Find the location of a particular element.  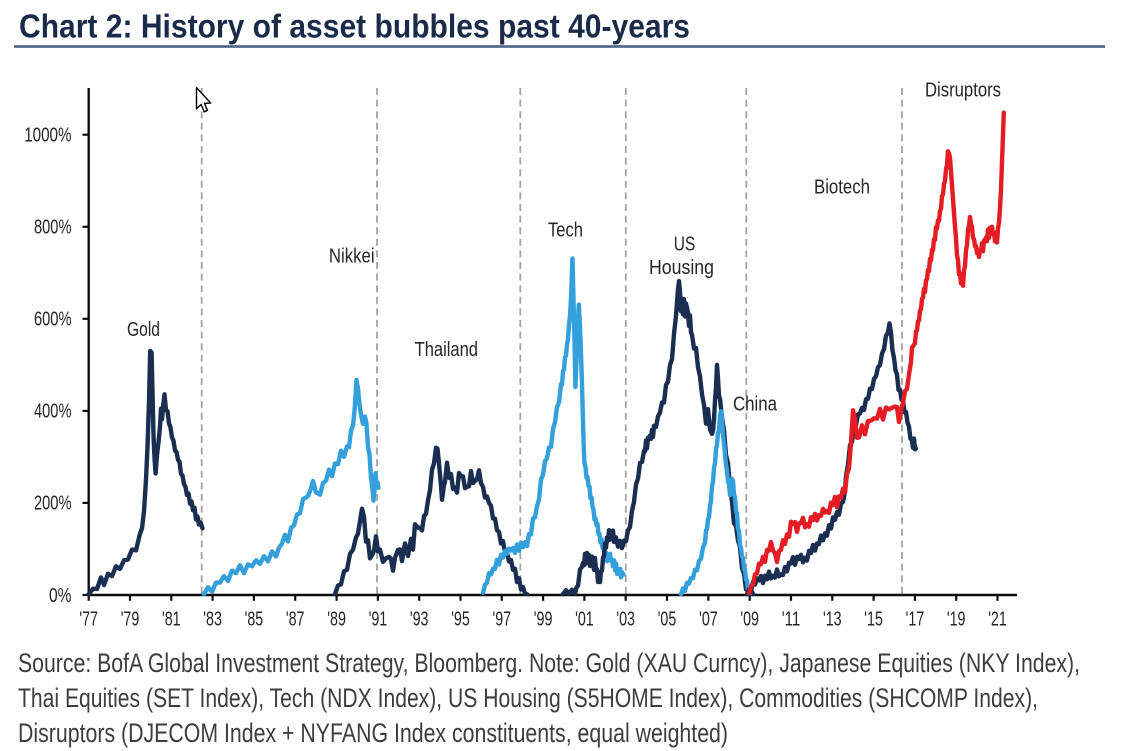

svg-text: '95 is located at coordinates (460, 620).